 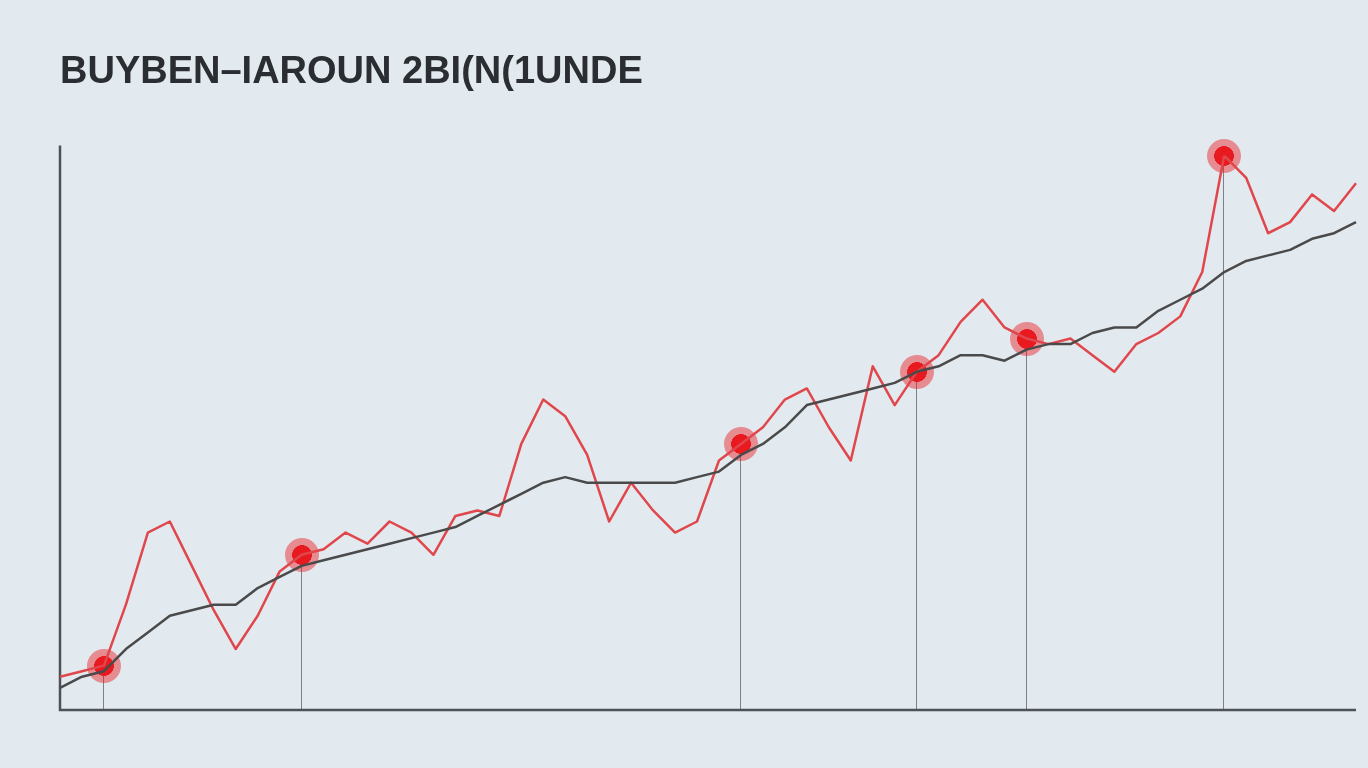 What do you see at coordinates (351, 70) in the screenshot?
I see `chart-title: BUYBEN–IAROUN 2BI(N(1UNDE` at bounding box center [351, 70].